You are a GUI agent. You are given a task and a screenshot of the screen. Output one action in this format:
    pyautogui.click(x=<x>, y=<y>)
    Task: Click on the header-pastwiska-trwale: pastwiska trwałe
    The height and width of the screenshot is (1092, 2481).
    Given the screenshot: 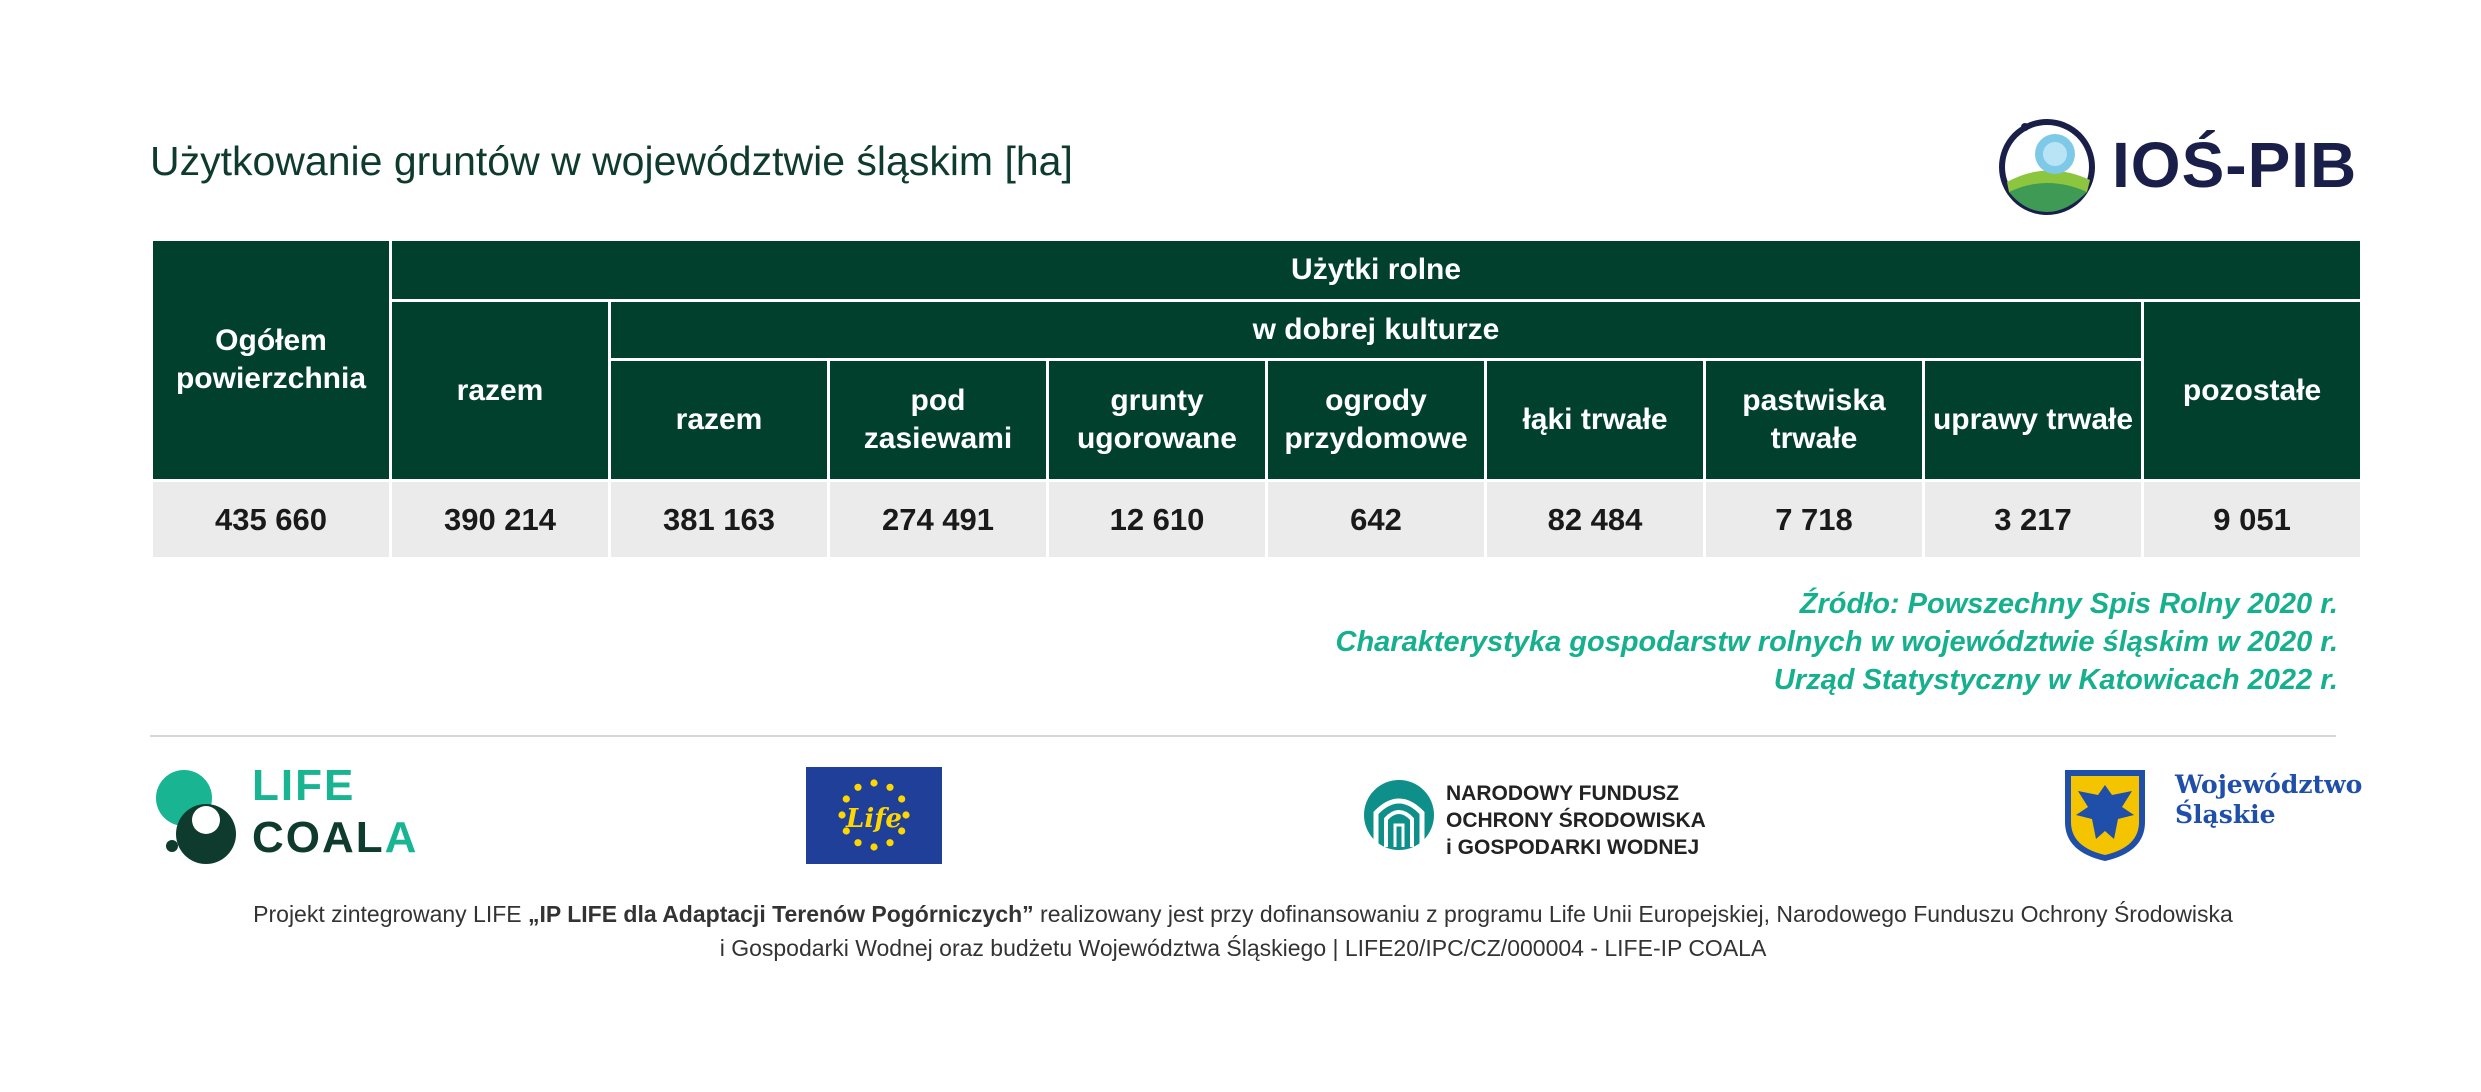 What is the action you would take?
    pyautogui.click(x=1814, y=420)
    